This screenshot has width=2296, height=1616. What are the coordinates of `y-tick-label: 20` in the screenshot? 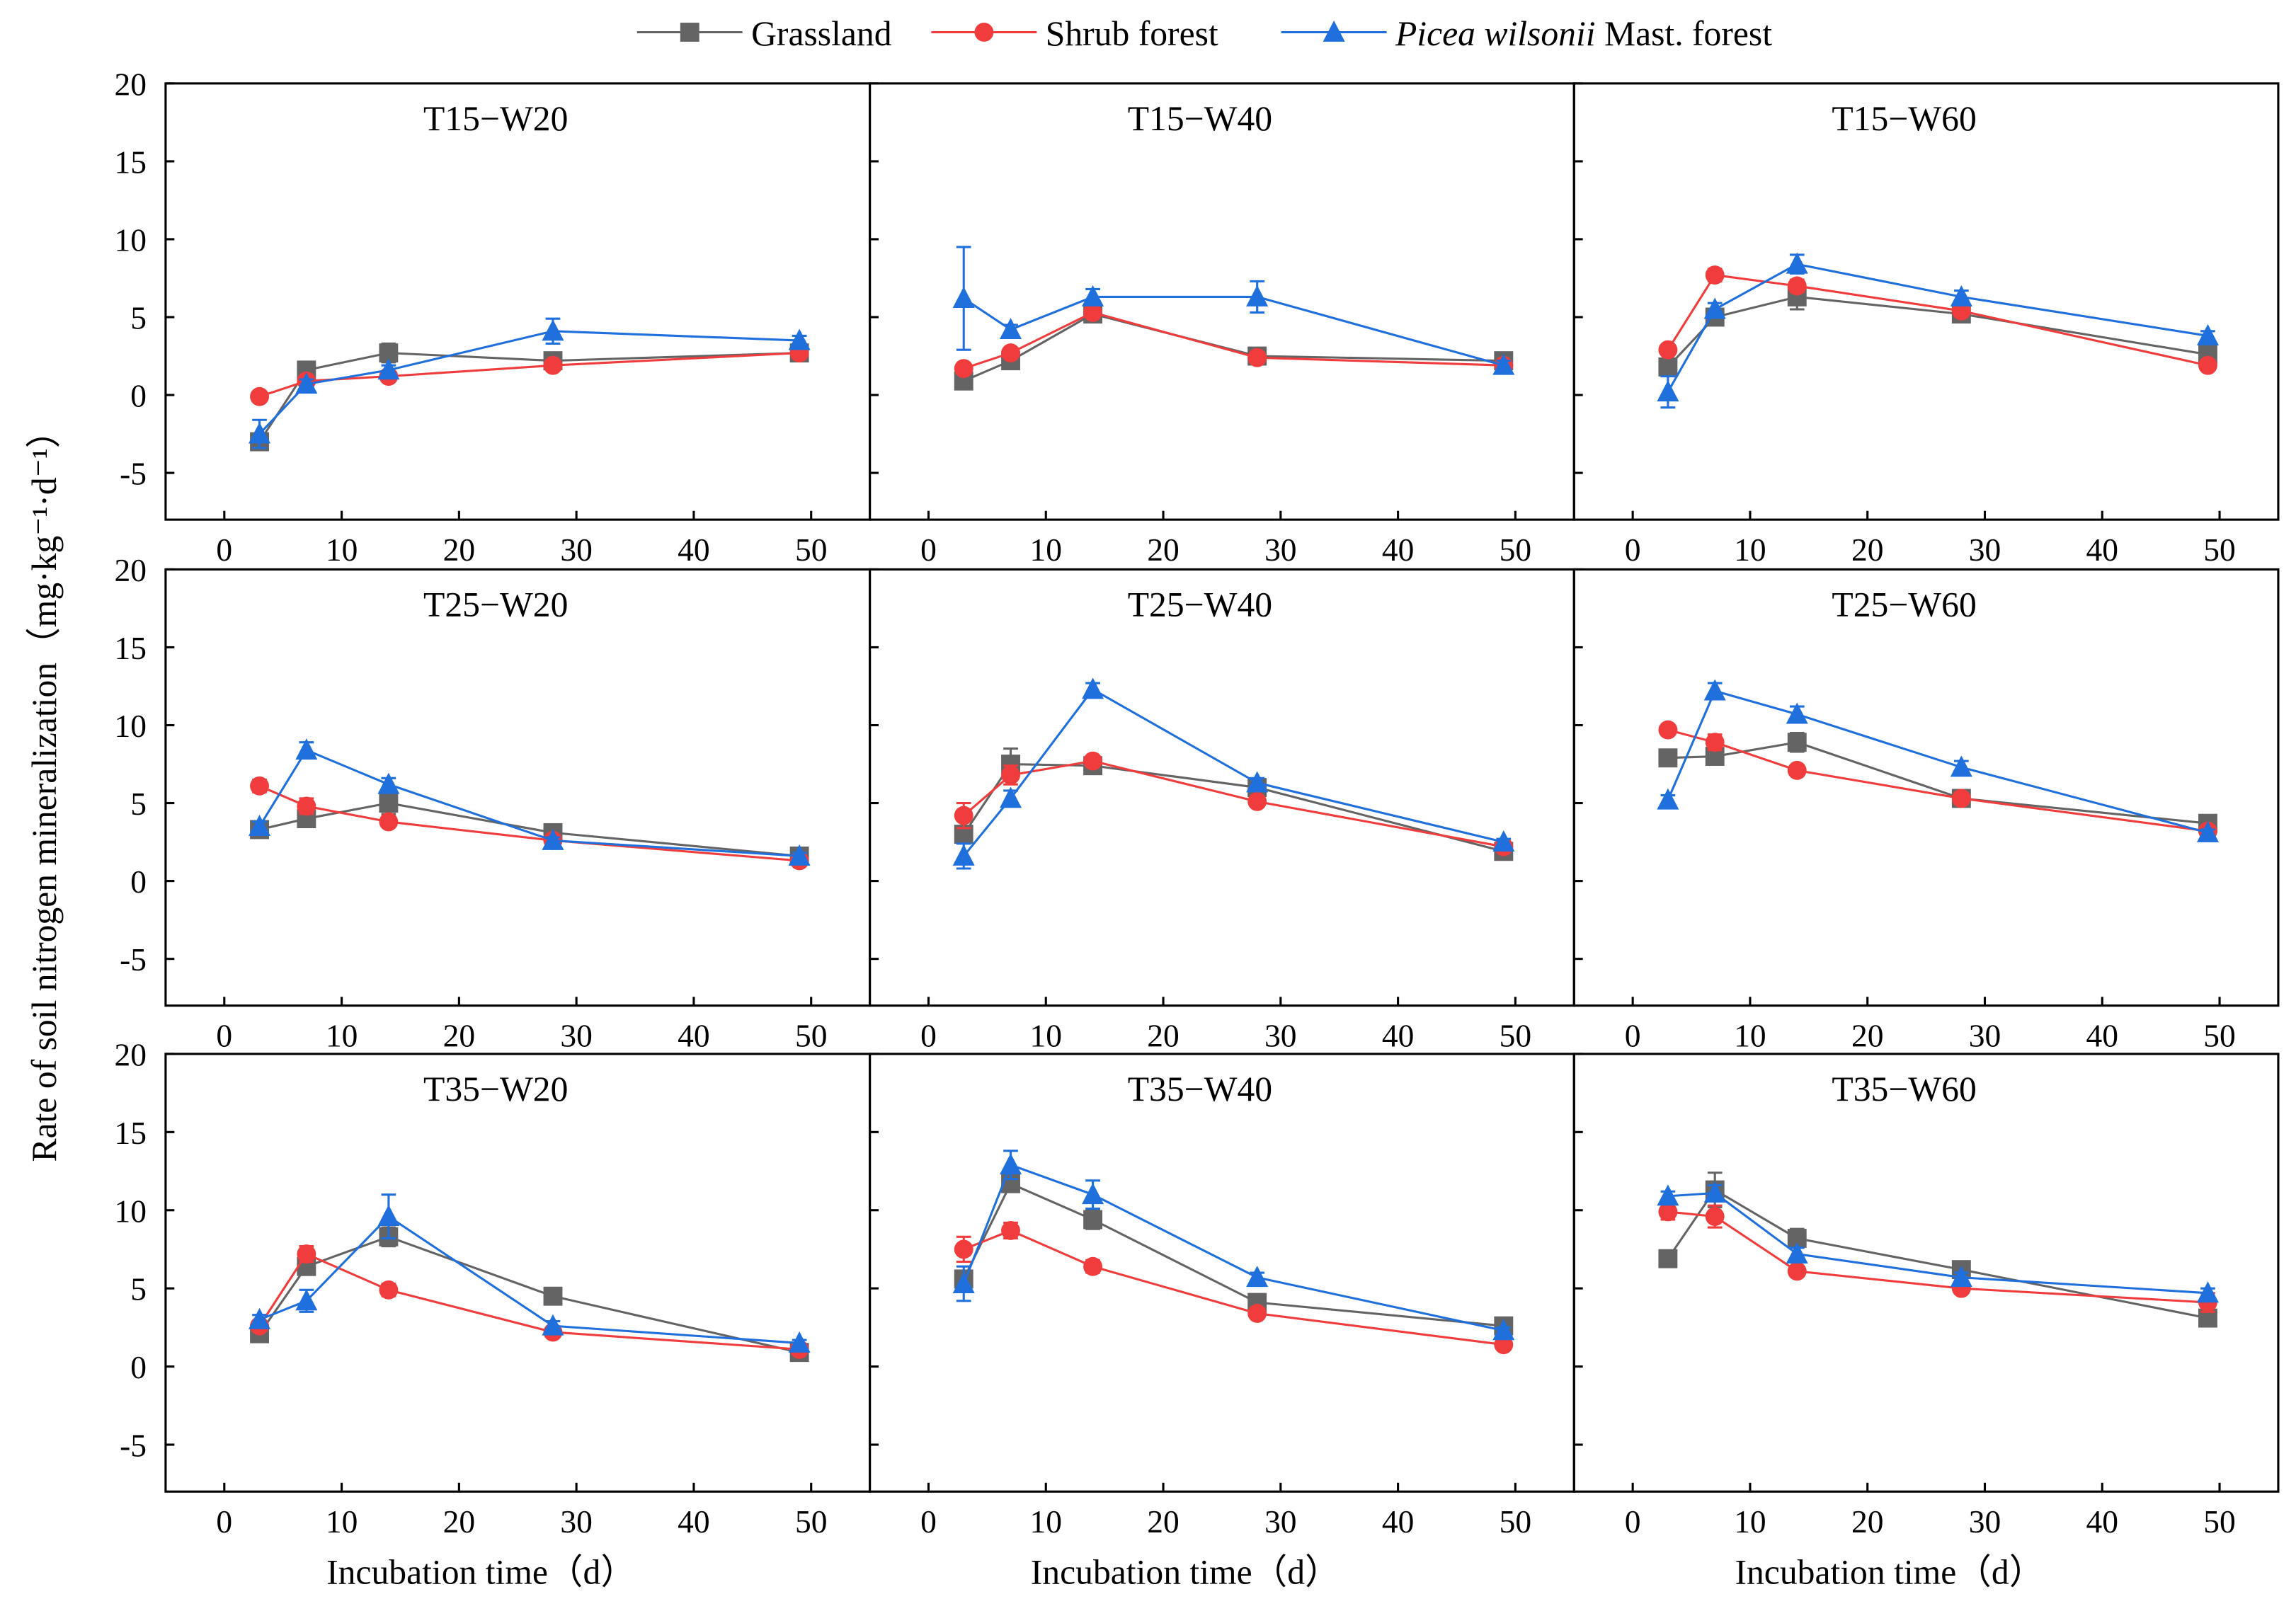 It's located at (131, 570).